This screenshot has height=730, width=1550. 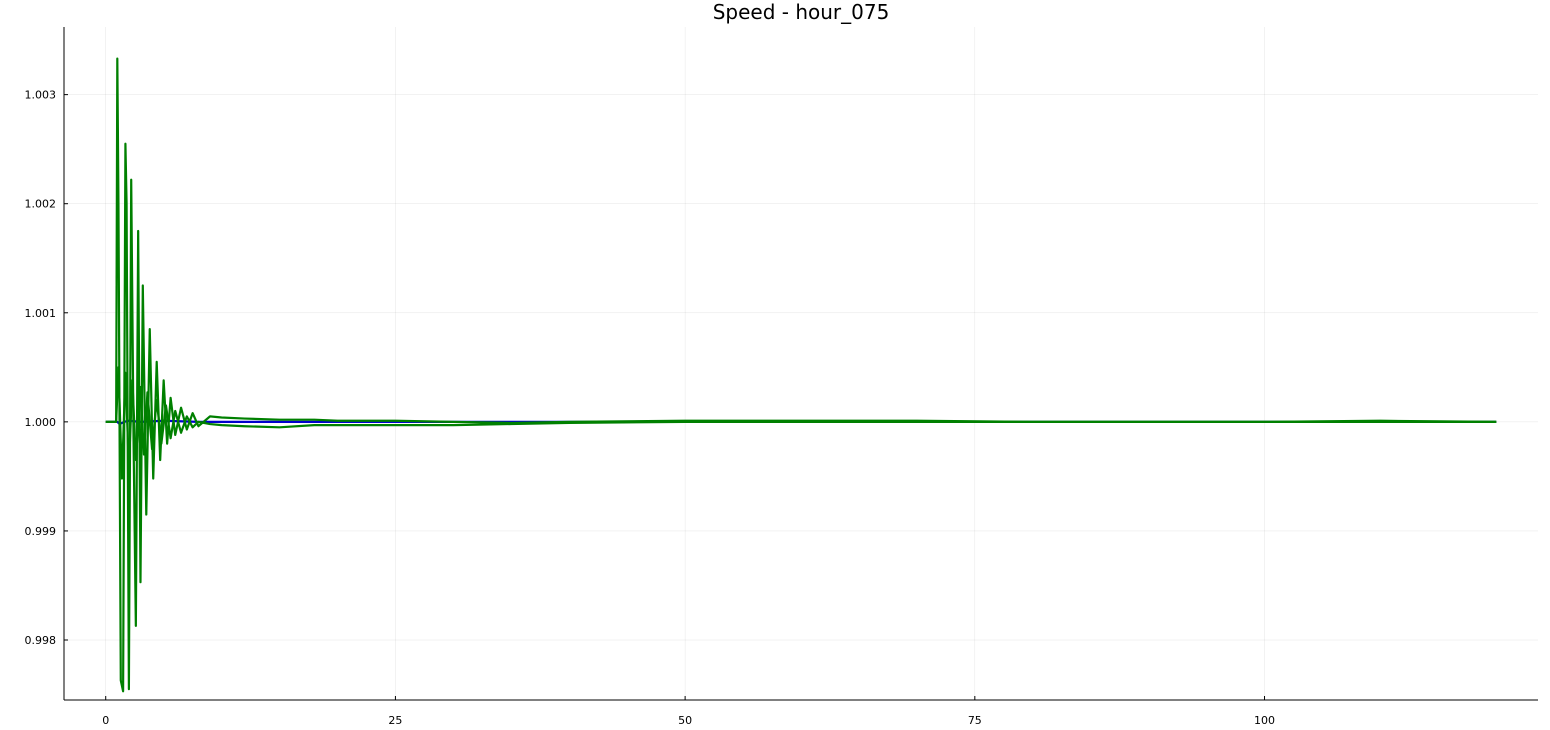 I want to click on y-tick-label: 0.998, so click(x=41, y=640).